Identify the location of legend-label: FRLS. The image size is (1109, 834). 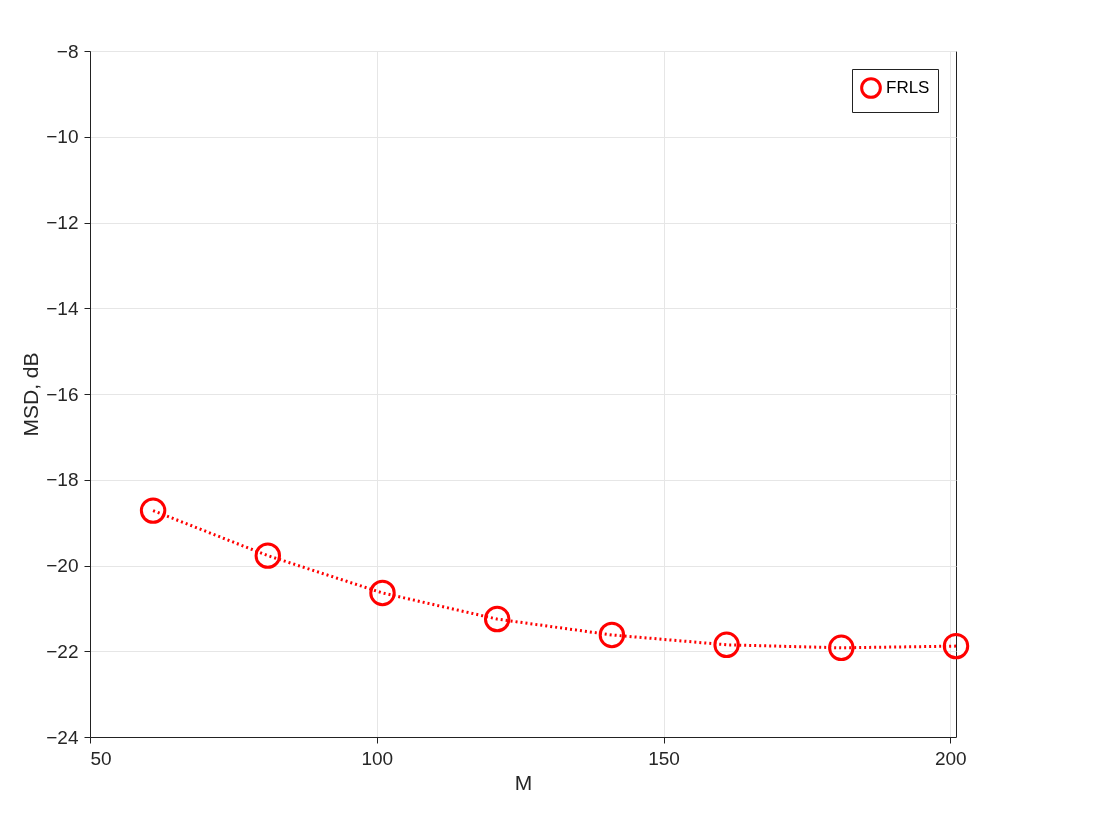
(908, 87).